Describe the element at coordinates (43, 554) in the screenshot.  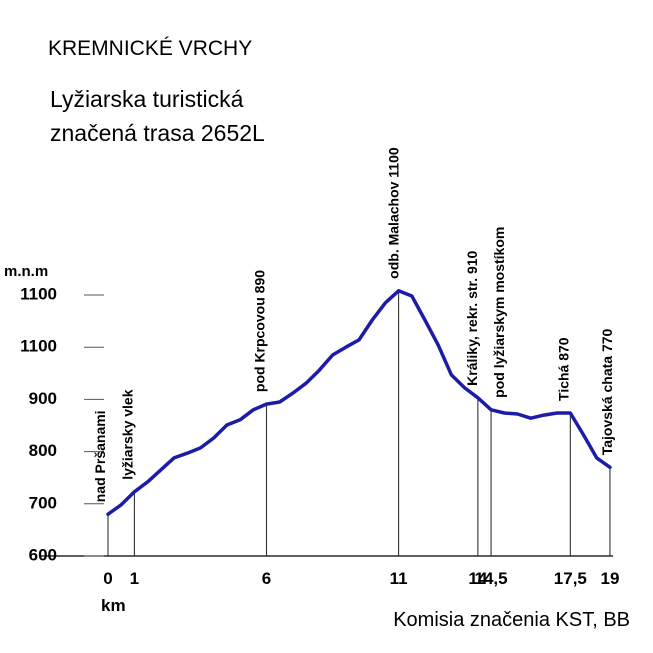
I see `y-tick-label: 600` at that location.